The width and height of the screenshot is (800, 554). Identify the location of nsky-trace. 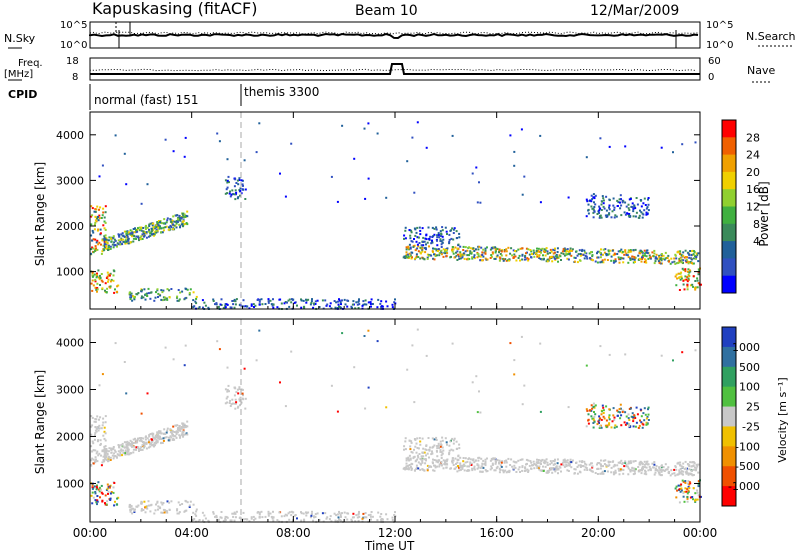
(394, 36).